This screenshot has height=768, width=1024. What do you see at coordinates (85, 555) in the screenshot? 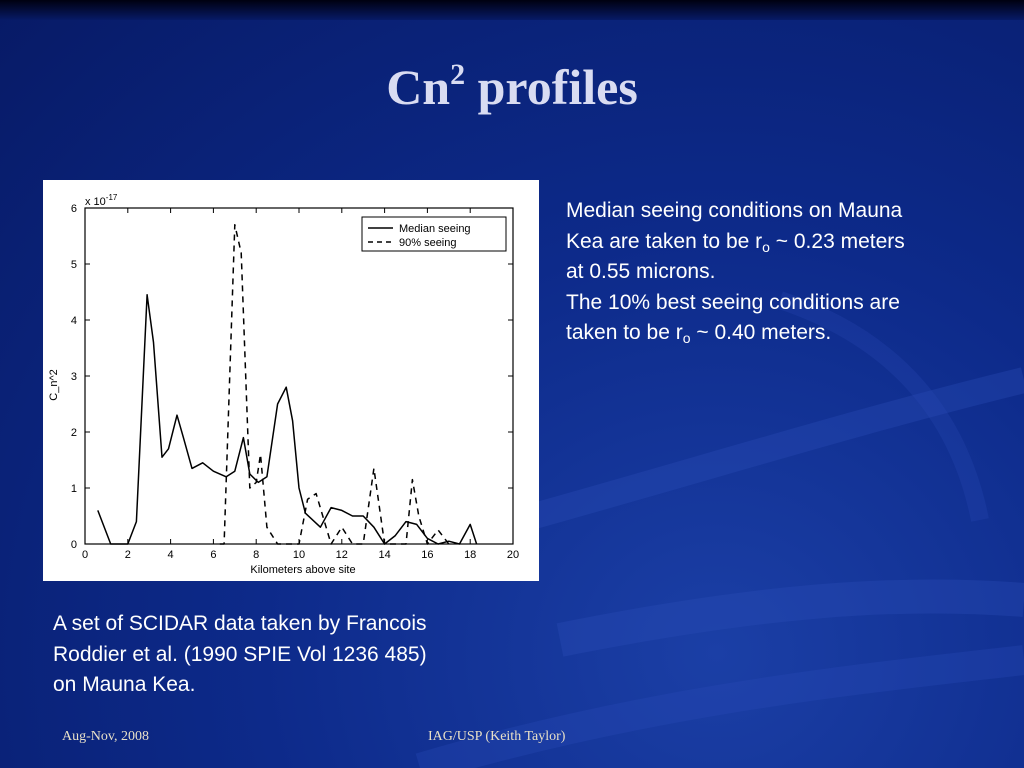
I see `x-tick-label: 0` at bounding box center [85, 555].